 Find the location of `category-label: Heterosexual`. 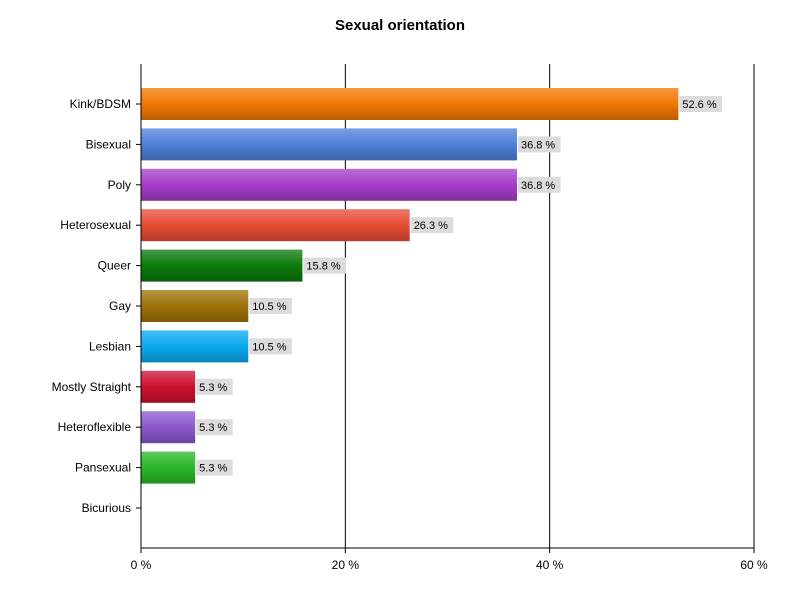

category-label: Heterosexual is located at coordinates (95, 225).